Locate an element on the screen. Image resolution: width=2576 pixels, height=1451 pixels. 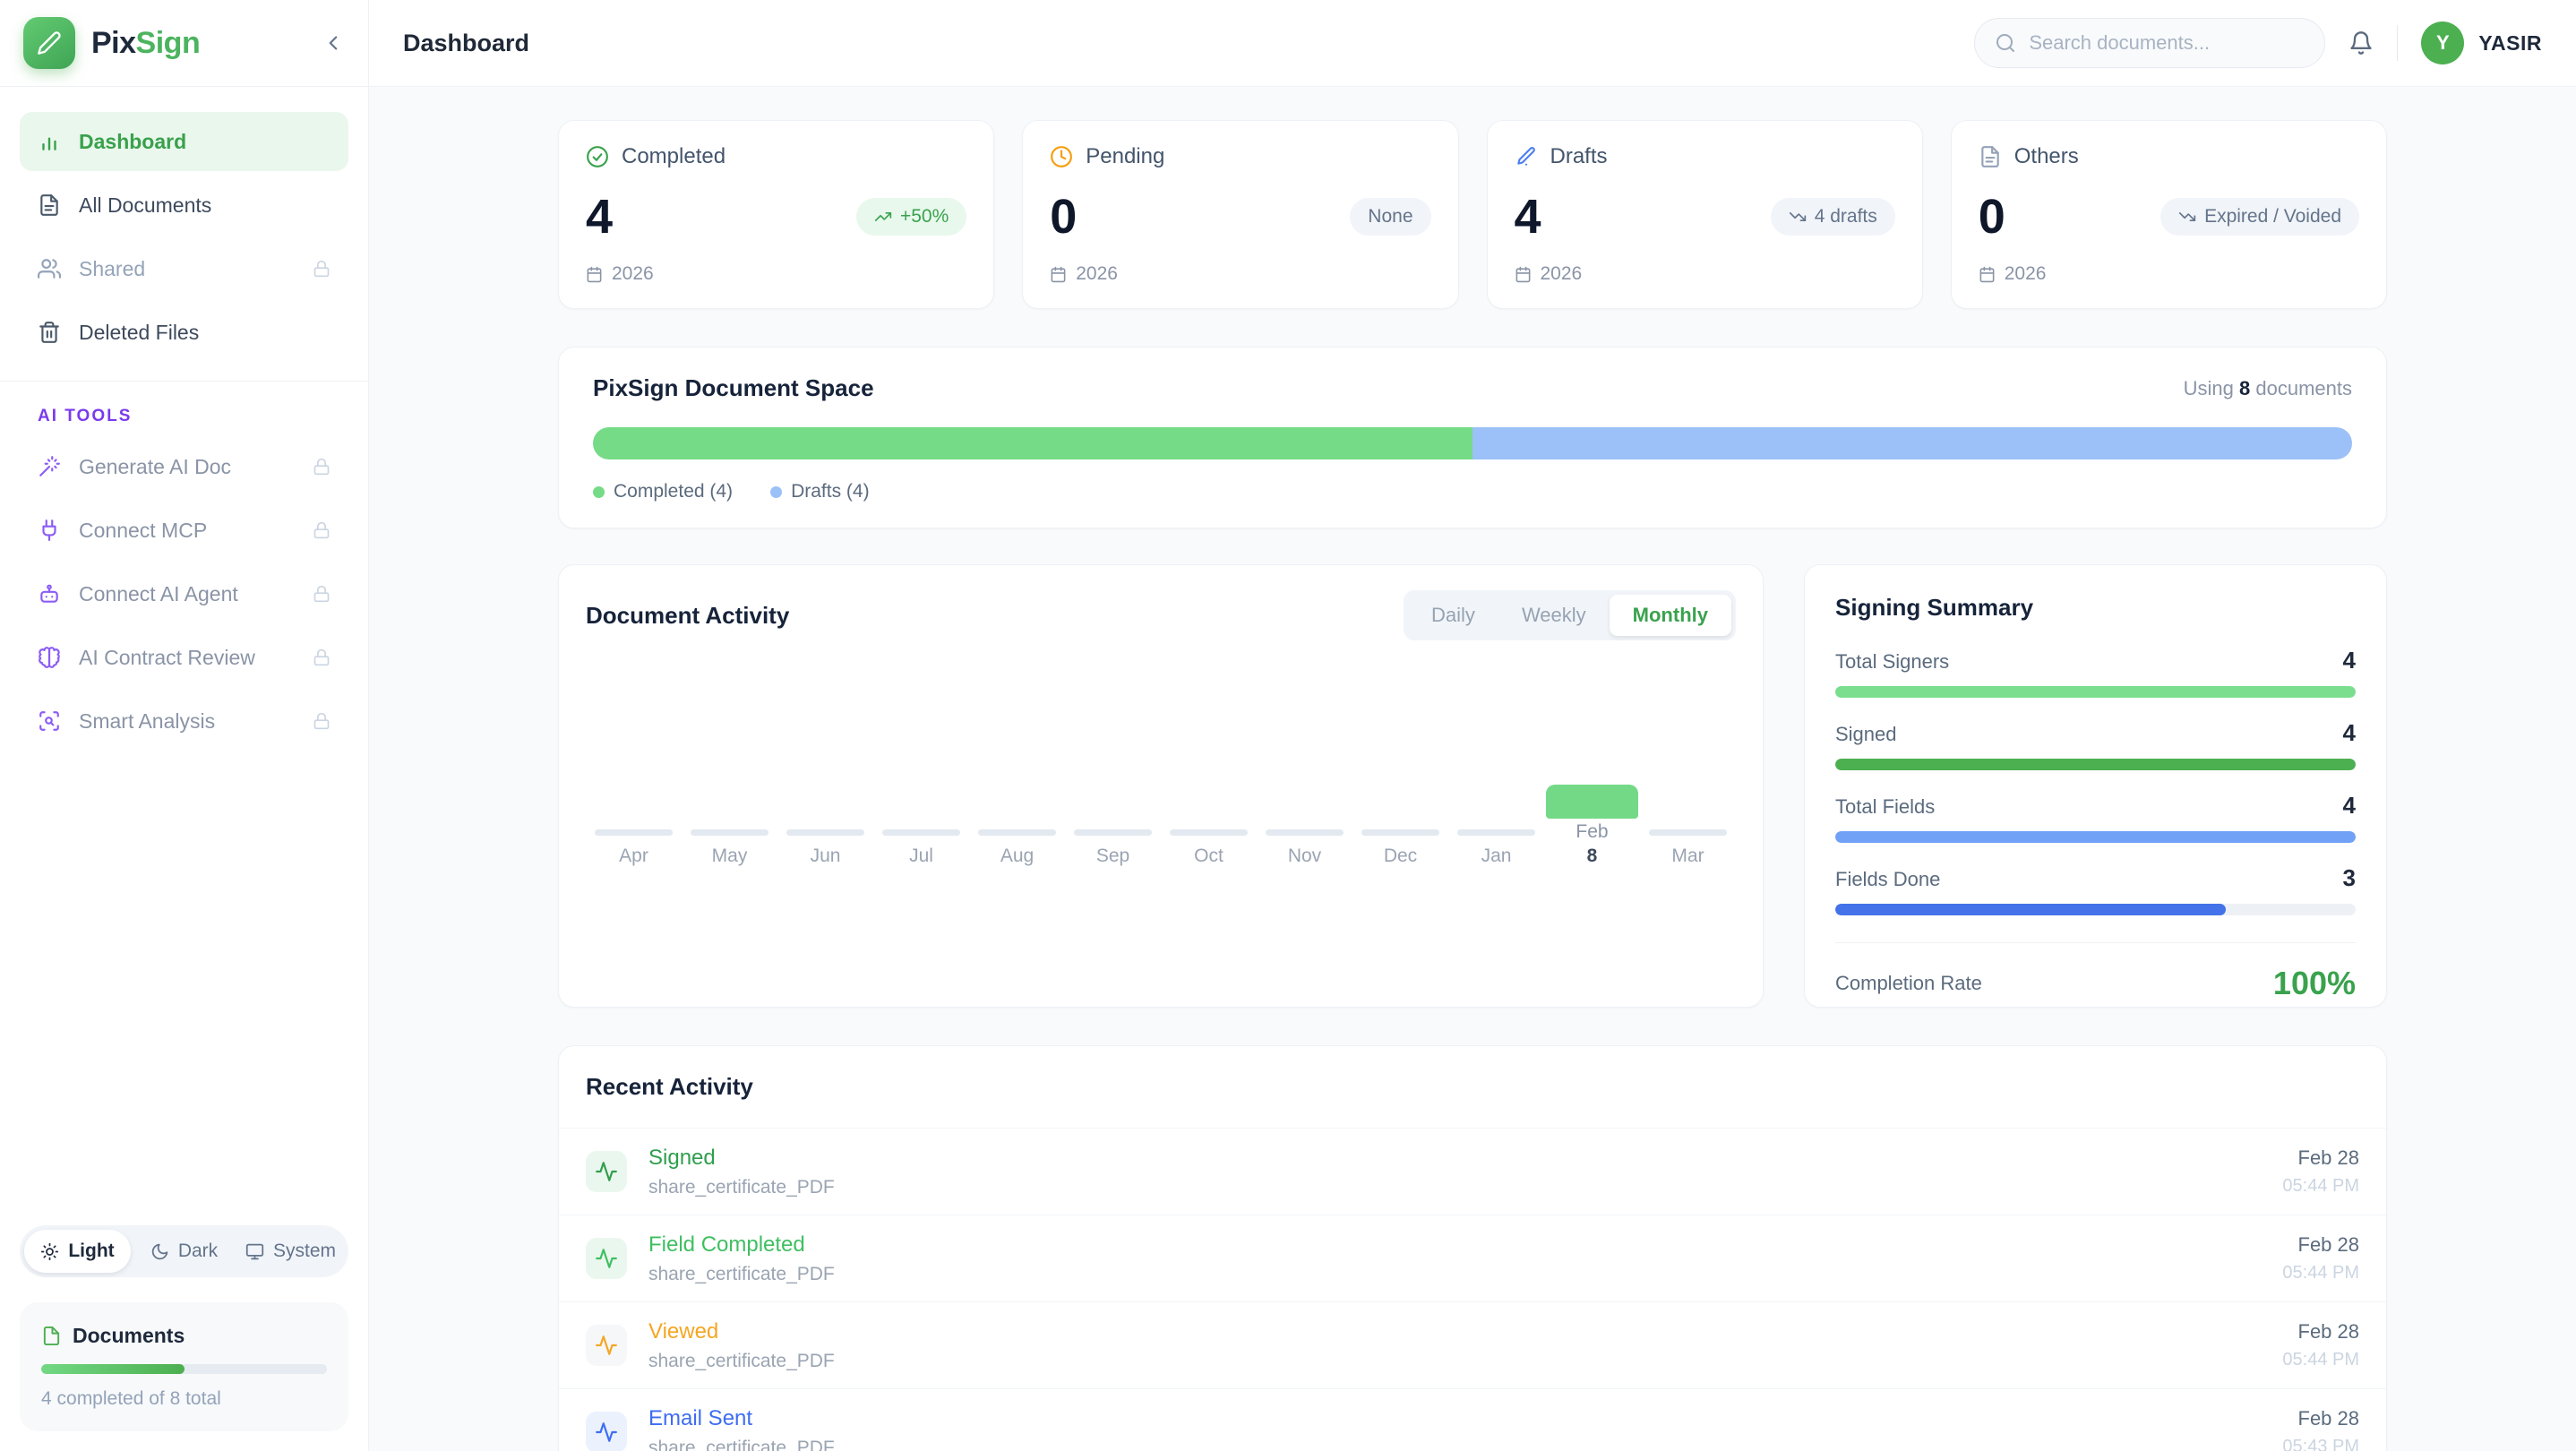
calendar-icon is located at coordinates (1523, 274).